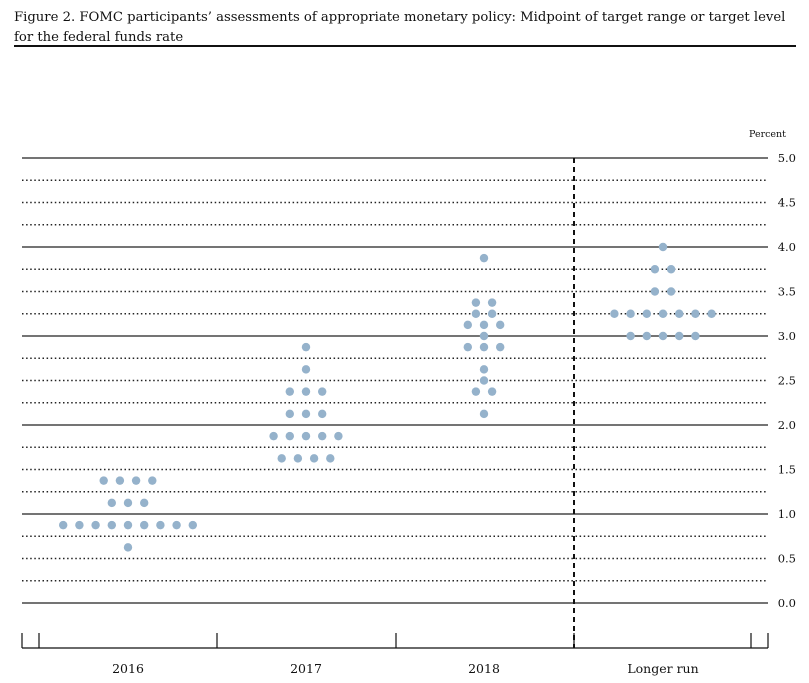  Describe the element at coordinates (787, 559) in the screenshot. I see `y-tick-label: 0.5` at that location.